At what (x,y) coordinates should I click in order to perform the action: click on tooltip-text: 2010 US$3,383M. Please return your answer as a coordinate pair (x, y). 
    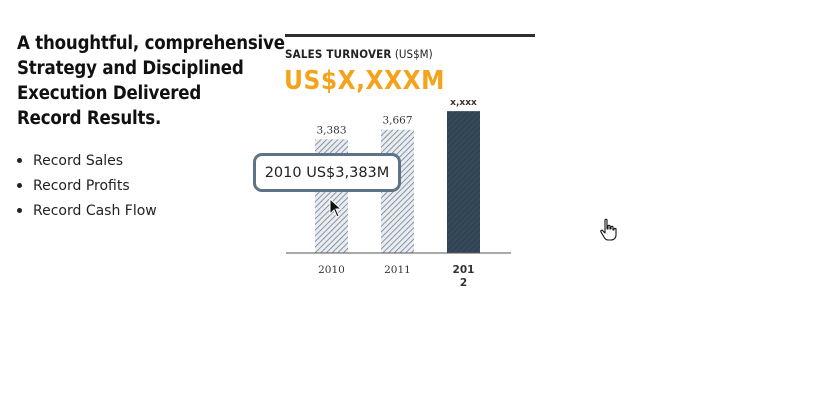
    Looking at the image, I should click on (327, 172).